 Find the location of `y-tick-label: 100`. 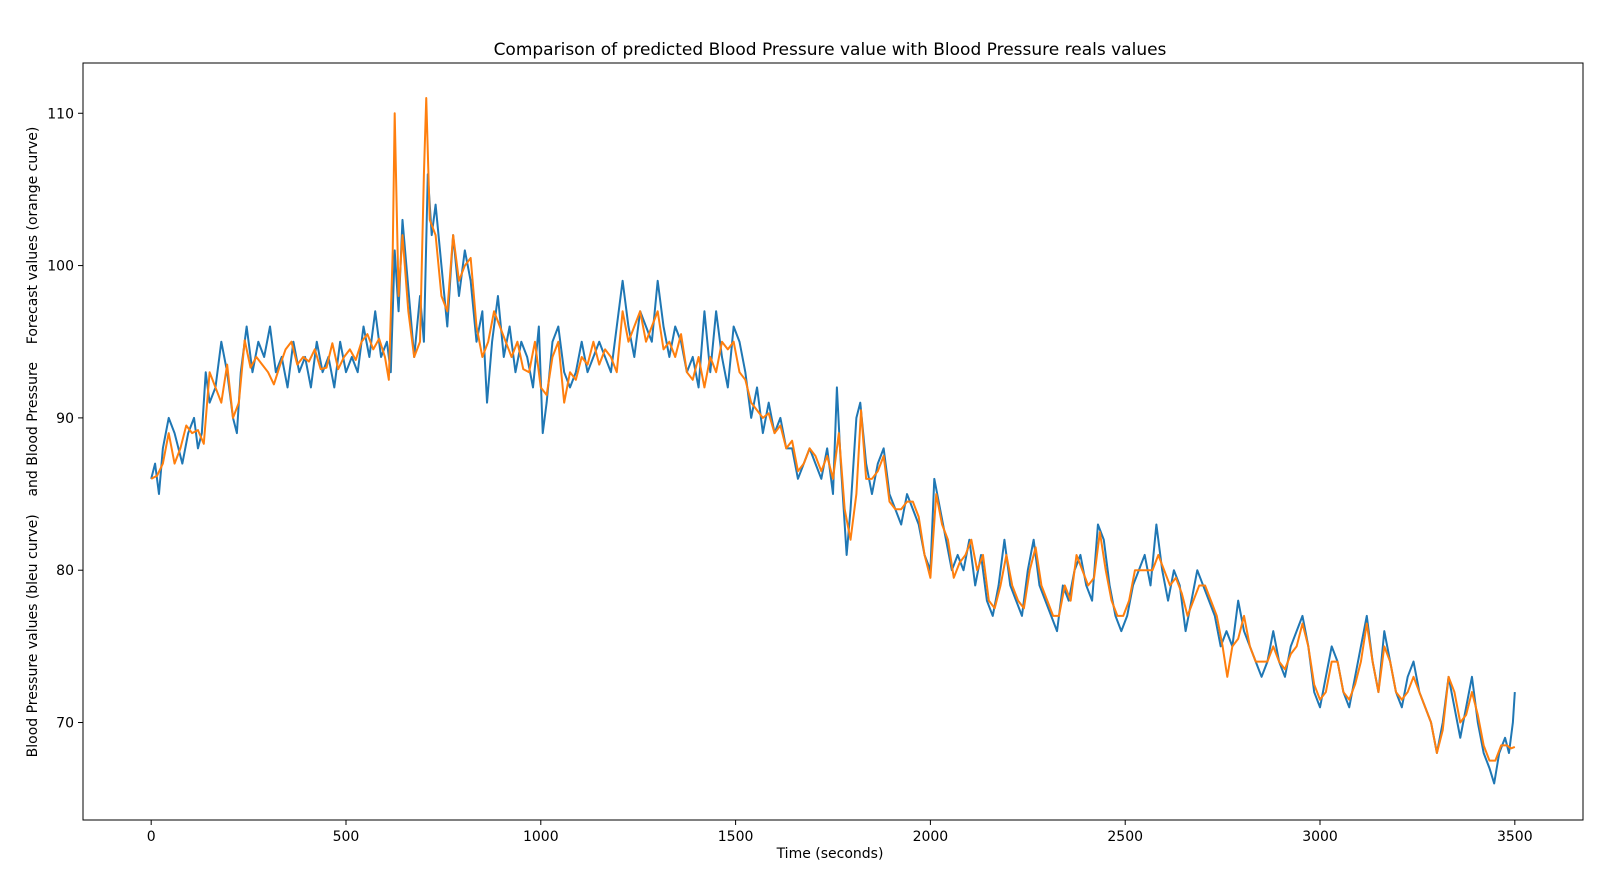

y-tick-label: 100 is located at coordinates (60, 267).